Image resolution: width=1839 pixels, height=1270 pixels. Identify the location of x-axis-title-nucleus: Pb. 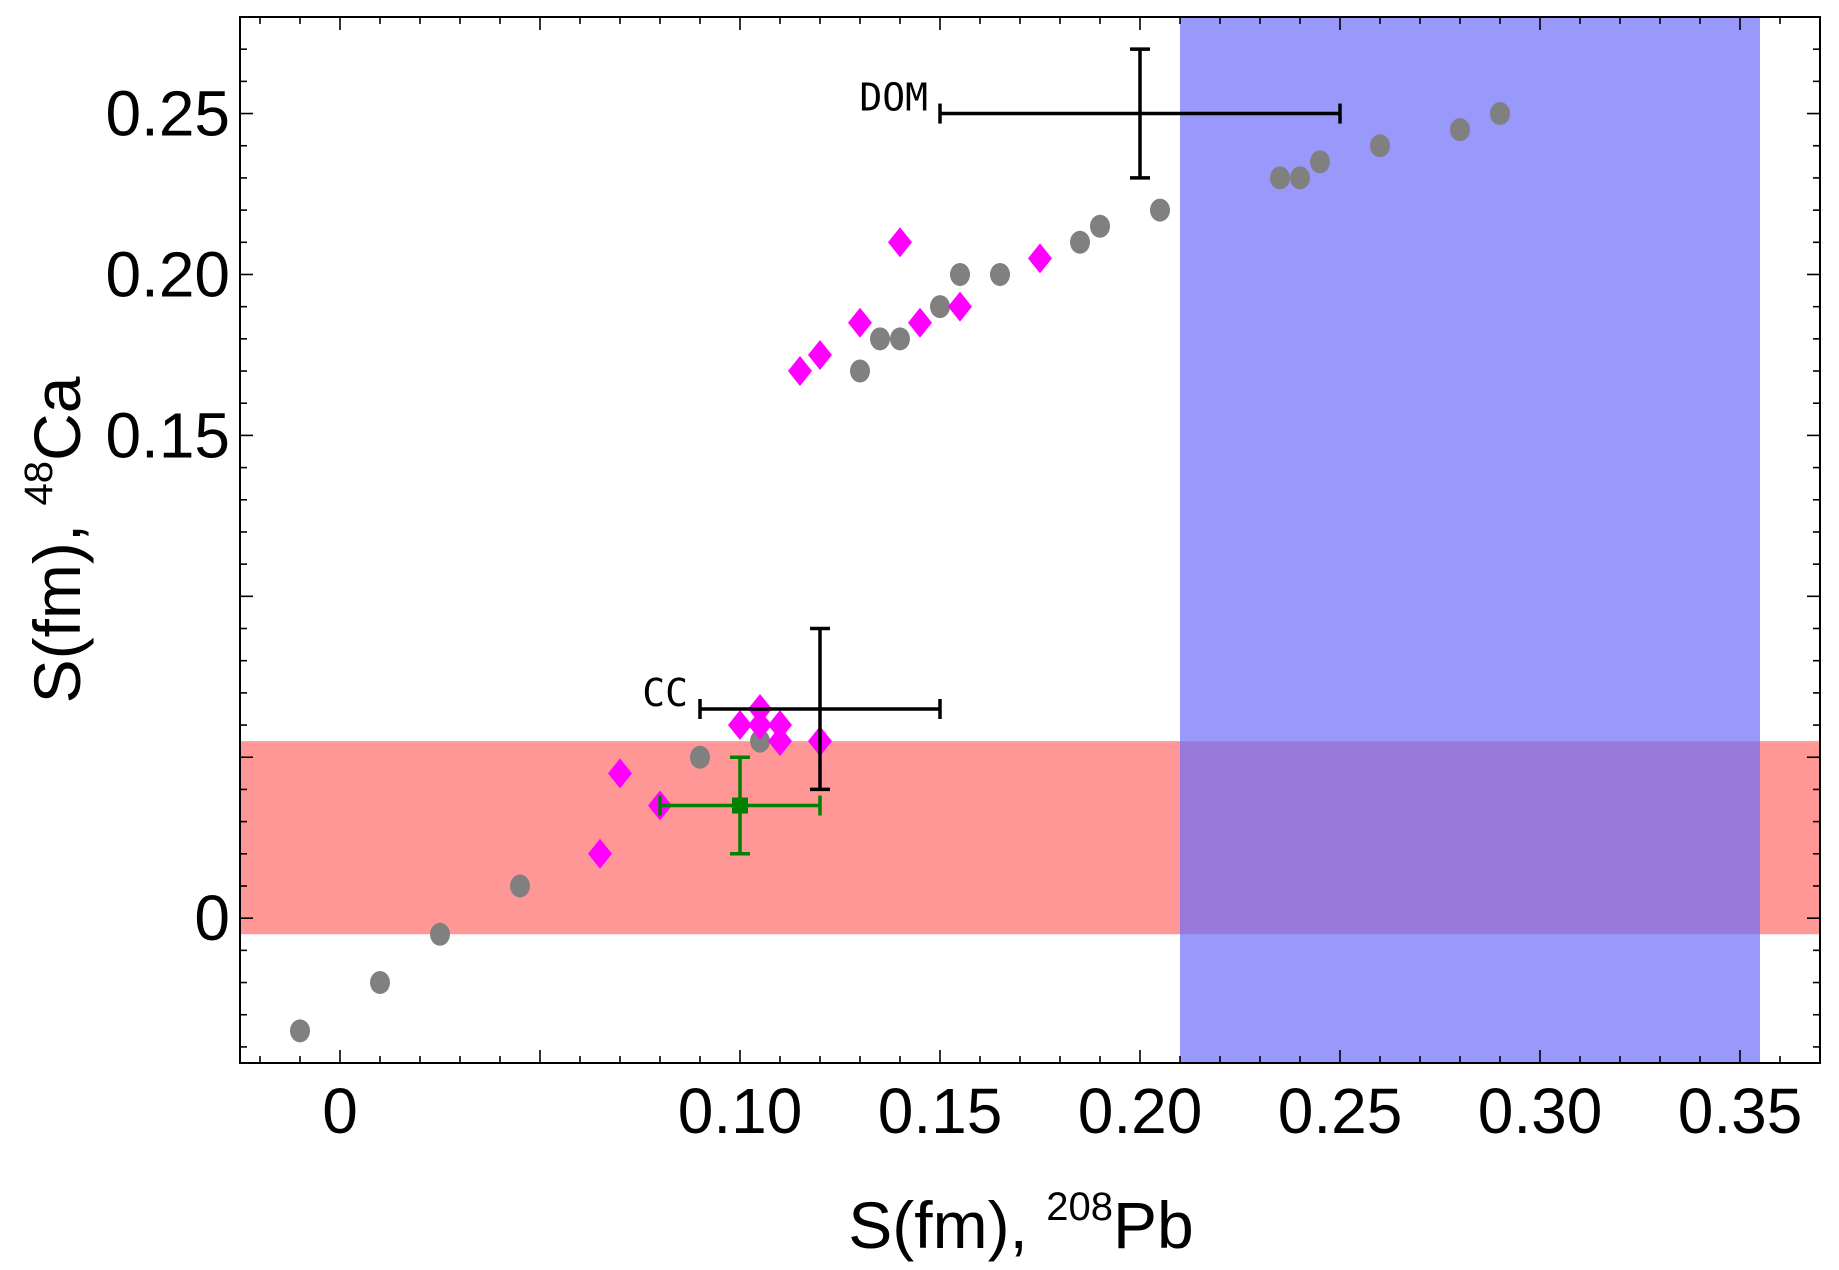
(1153, 1225).